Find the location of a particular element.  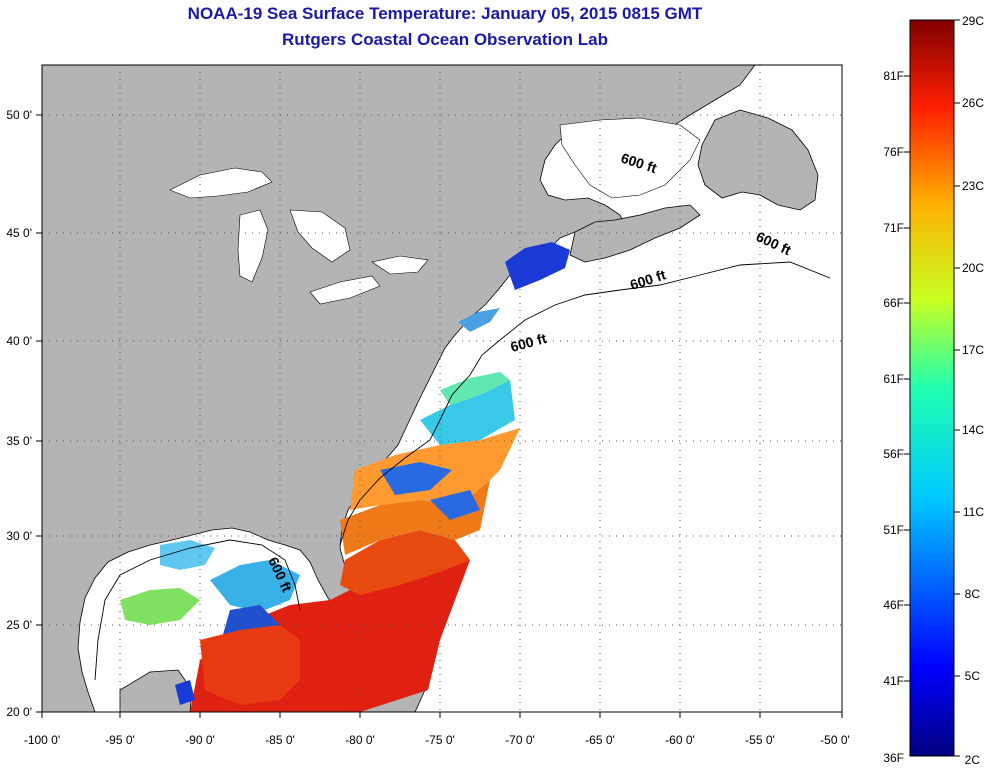

colorbar-celsius-label: 17C is located at coordinates (973, 350).